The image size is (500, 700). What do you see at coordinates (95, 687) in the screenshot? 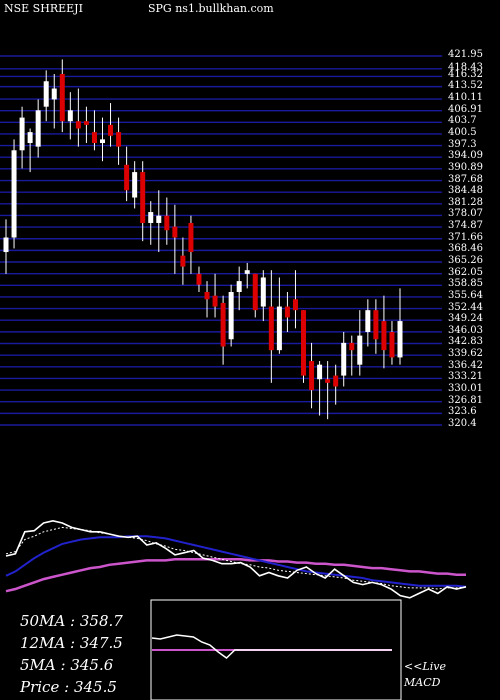
I see `price-value: 345.5` at bounding box center [95, 687].